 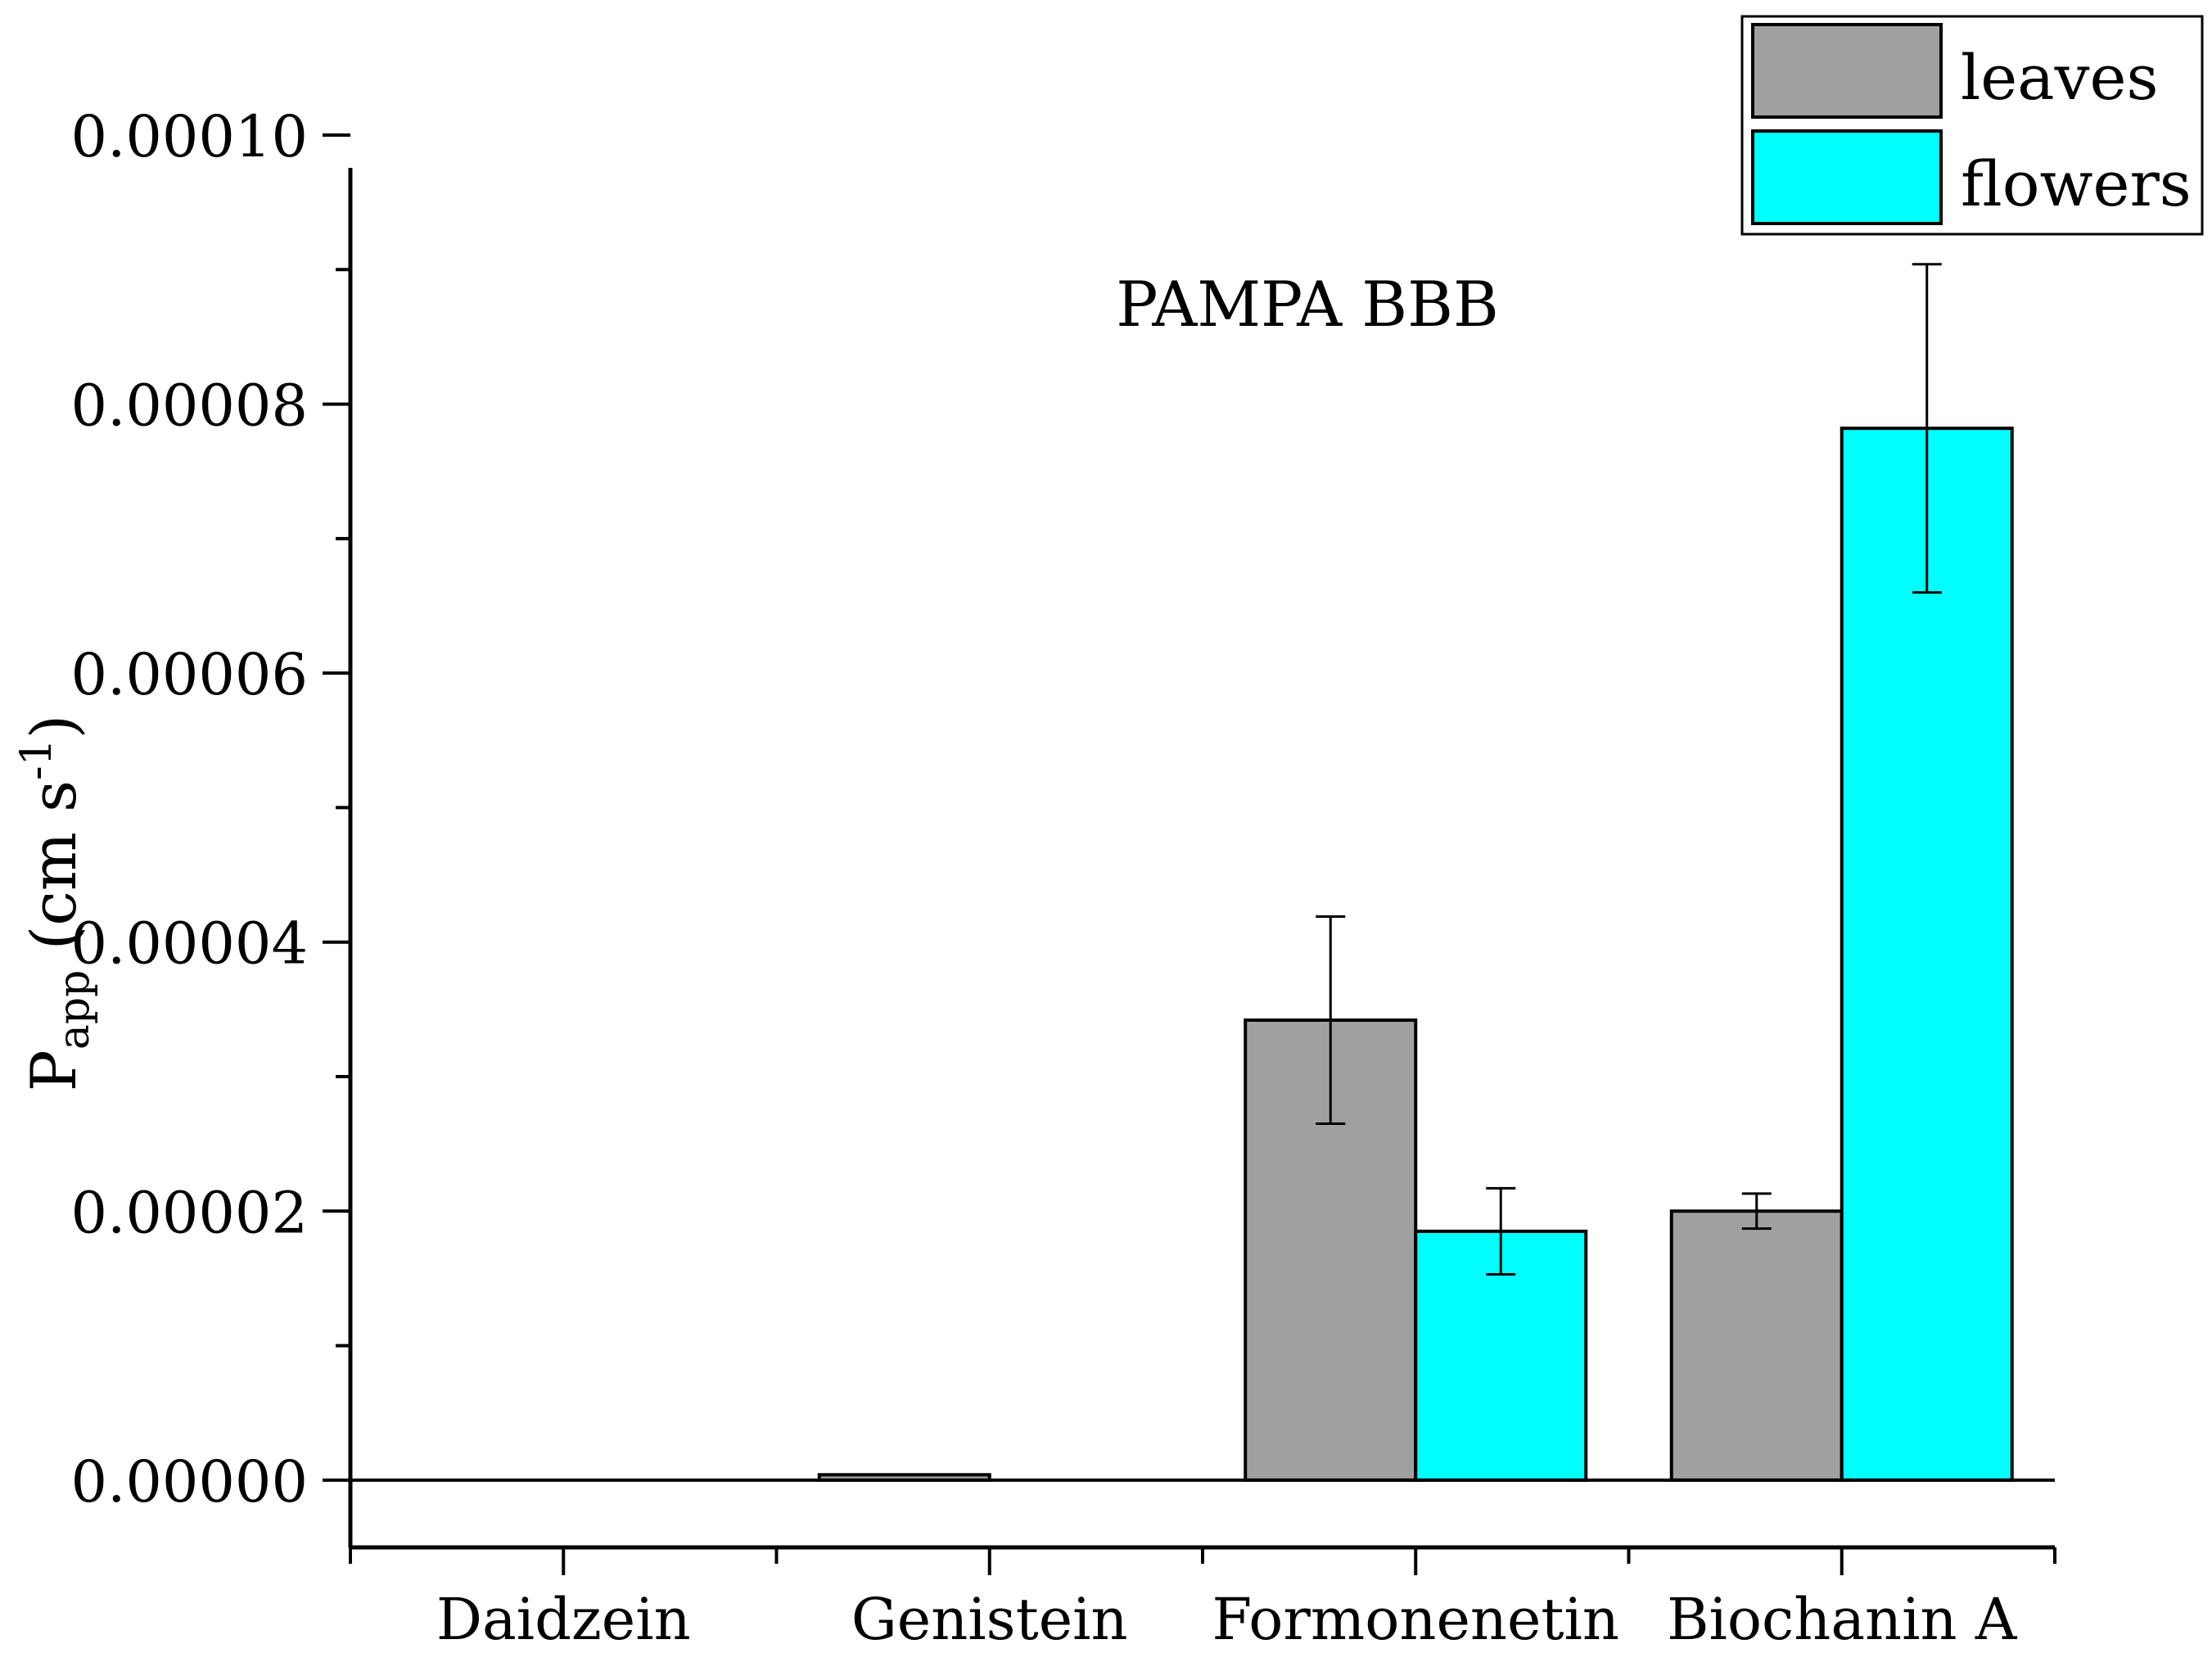 I want to click on x-tick-label-1: Genistein, so click(x=990, y=1619).